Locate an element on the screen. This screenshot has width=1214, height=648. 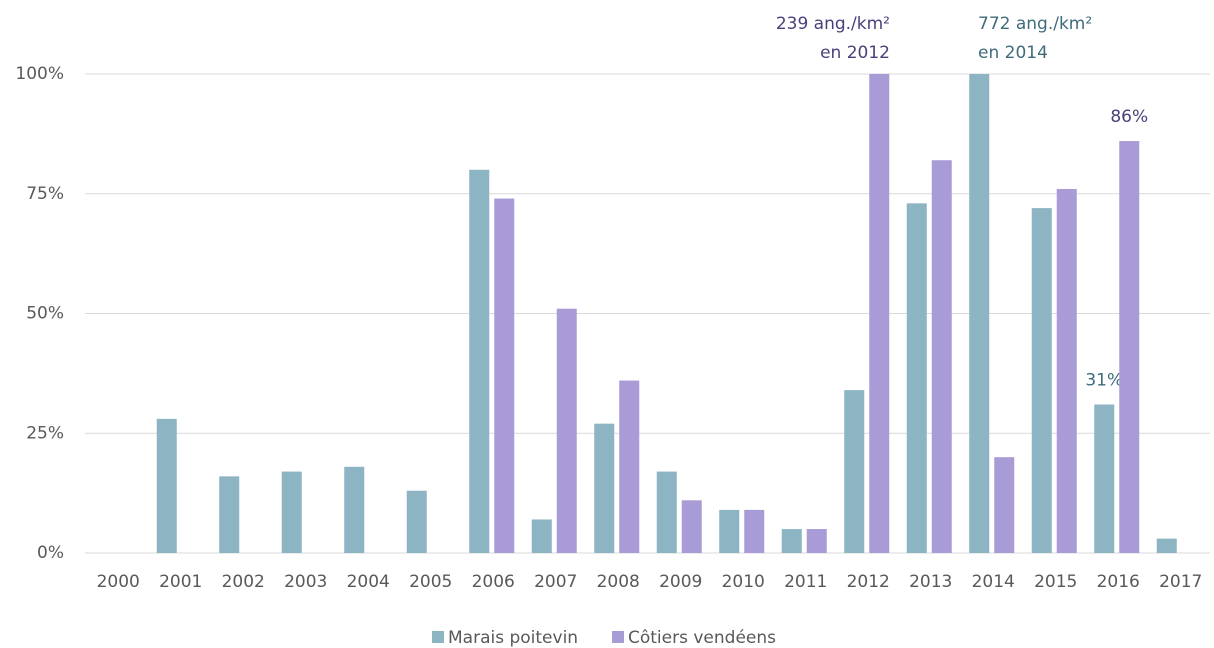
x-tick-label: 2001 is located at coordinates (180, 582).